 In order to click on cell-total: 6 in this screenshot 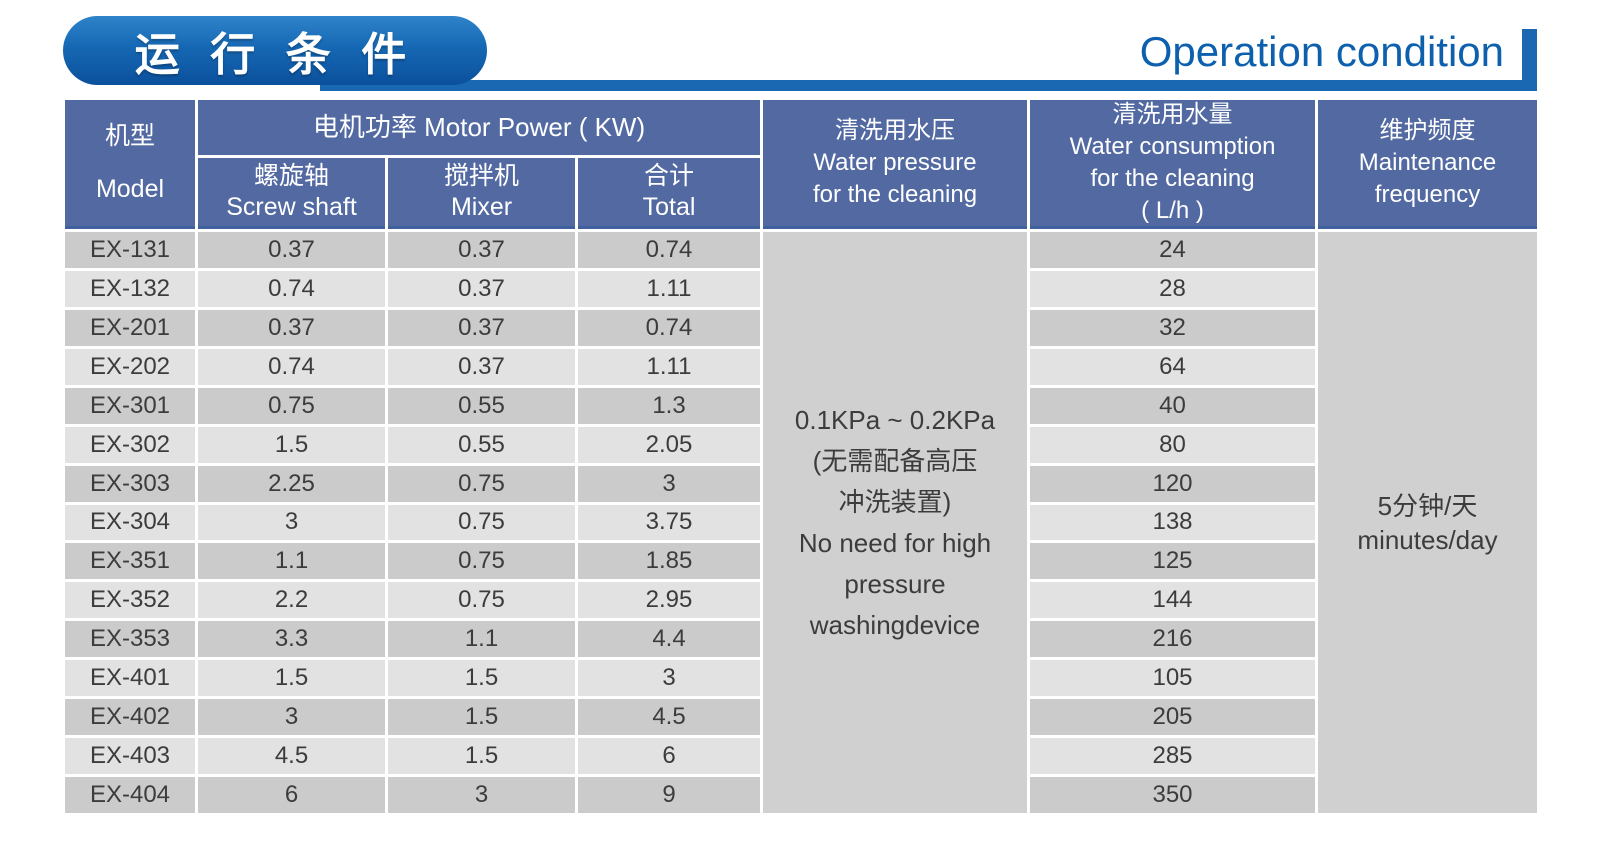, I will do `click(669, 756)`.